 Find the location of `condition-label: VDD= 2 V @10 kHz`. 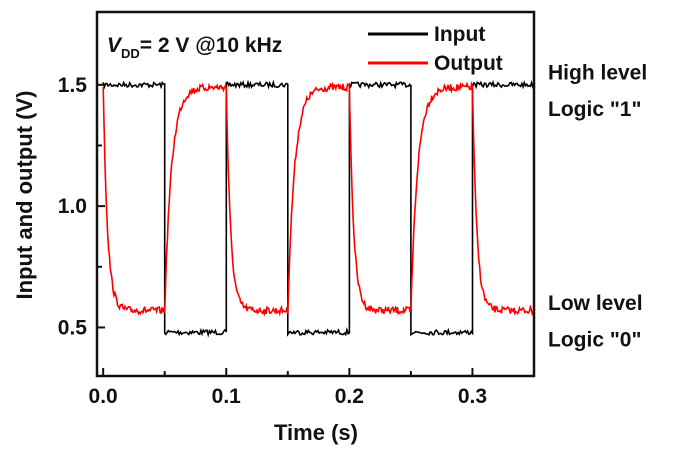

condition-label: VDD= 2 V @10 kHz is located at coordinates (194, 47).